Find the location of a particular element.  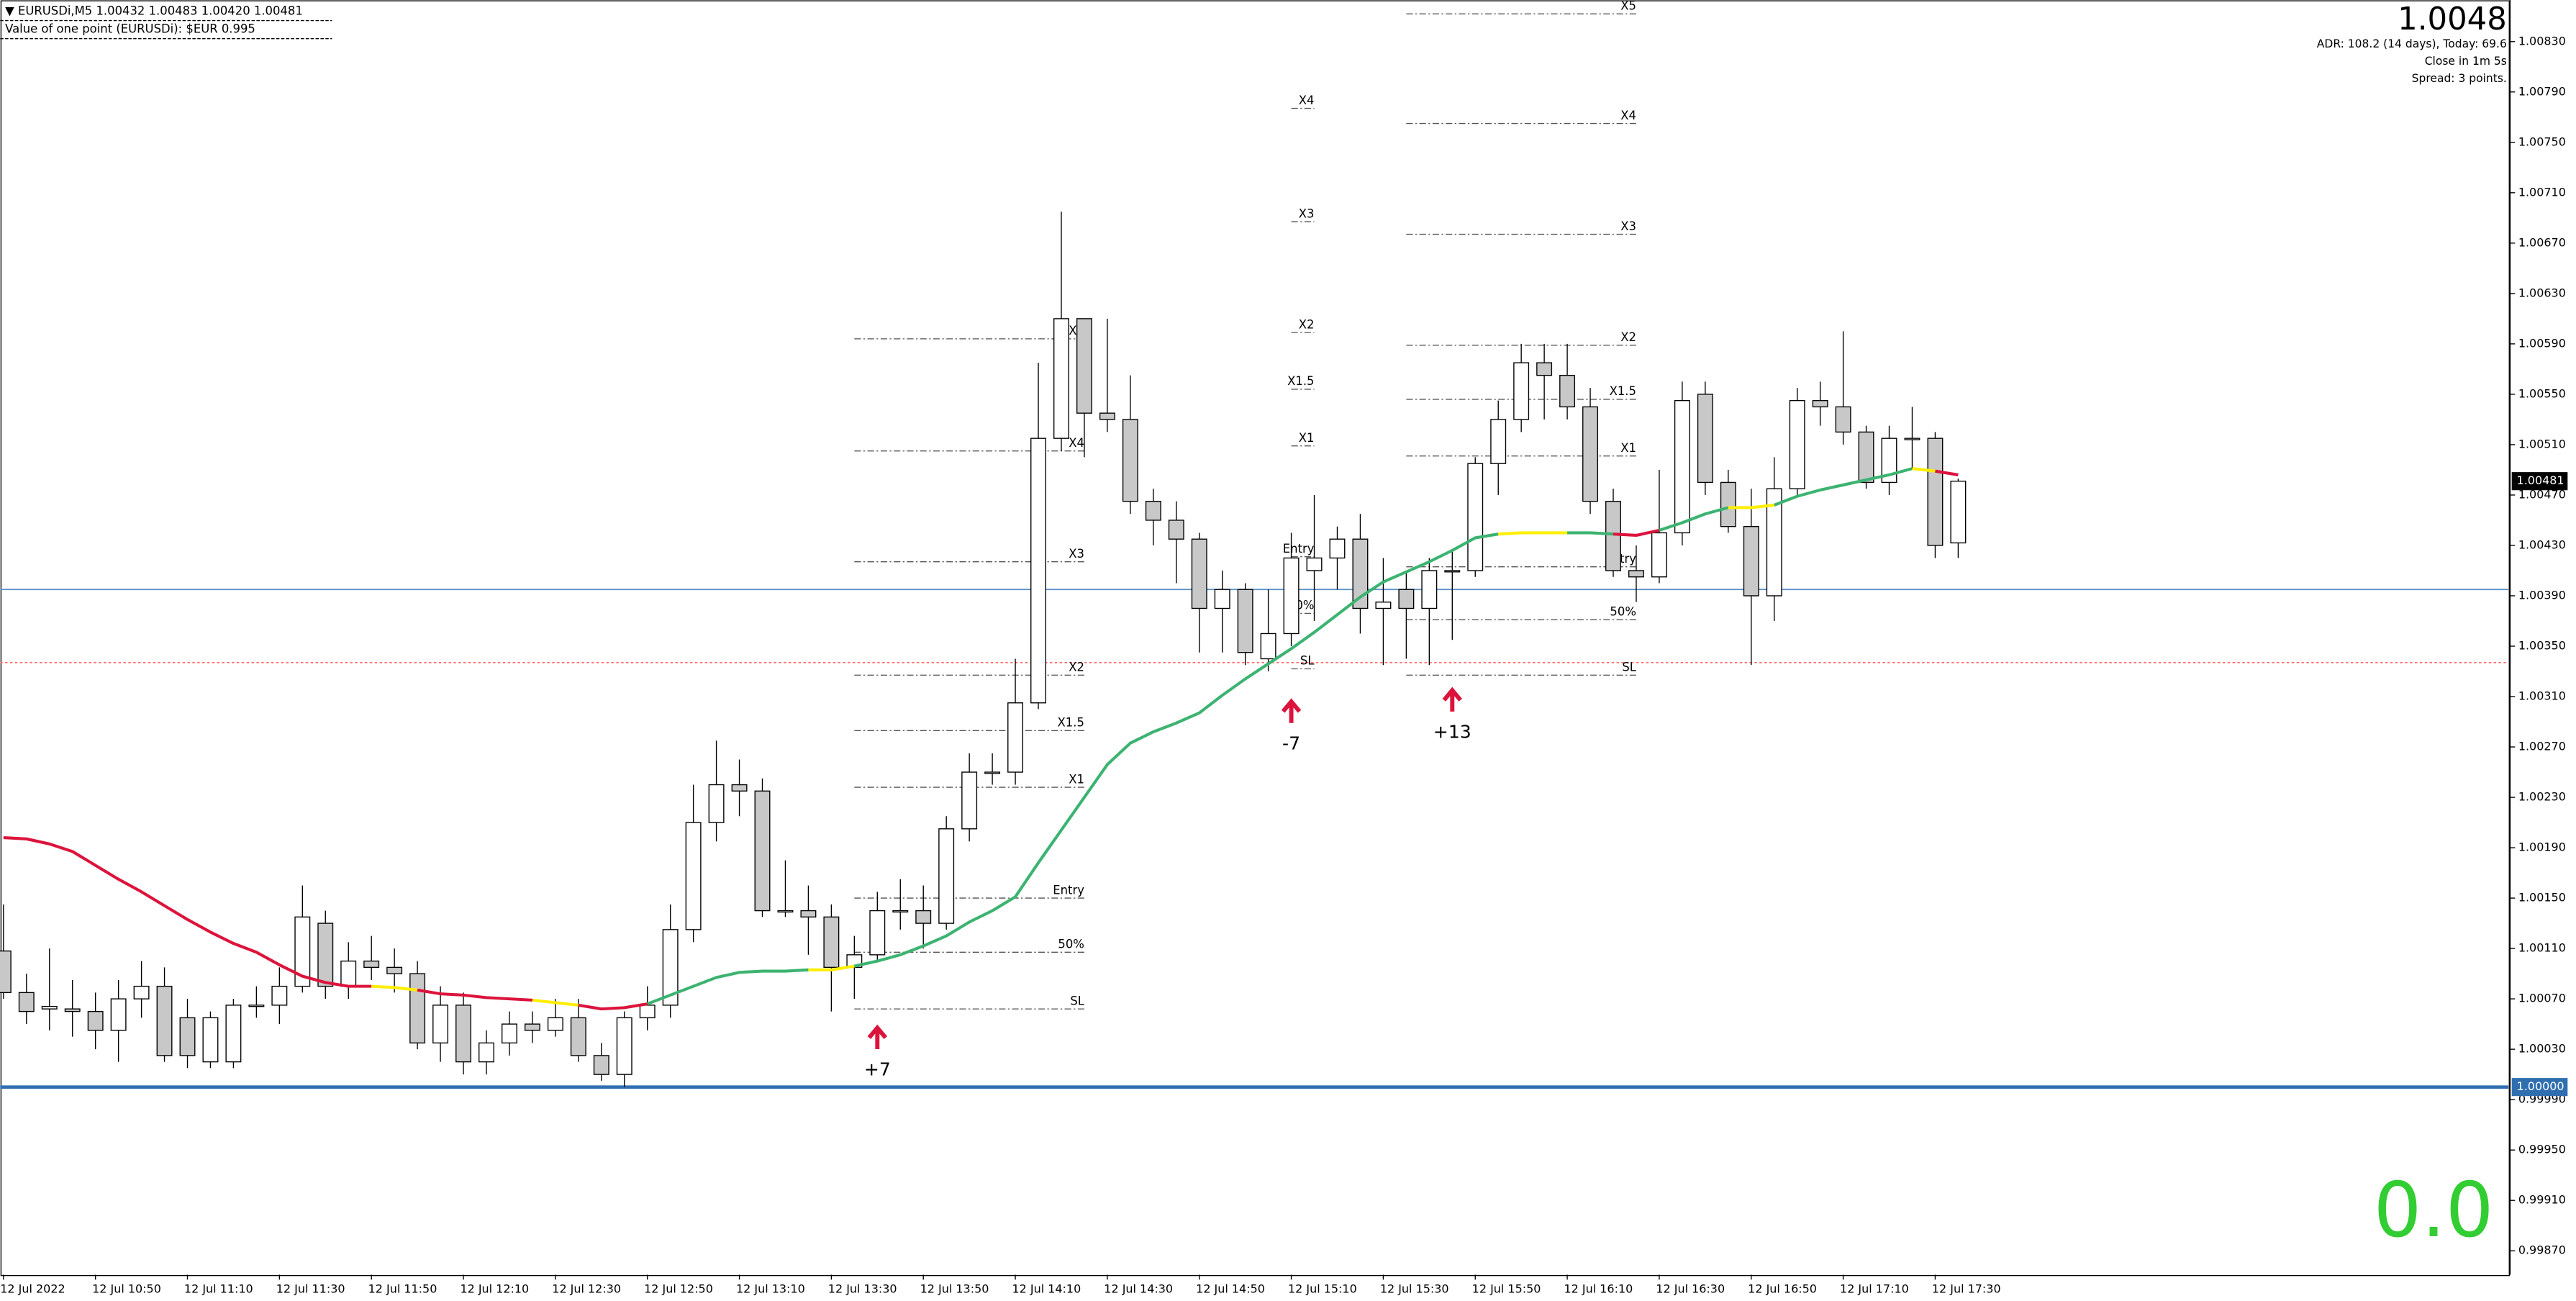

y-tick-label: 0.99870 is located at coordinates (2542, 1250).